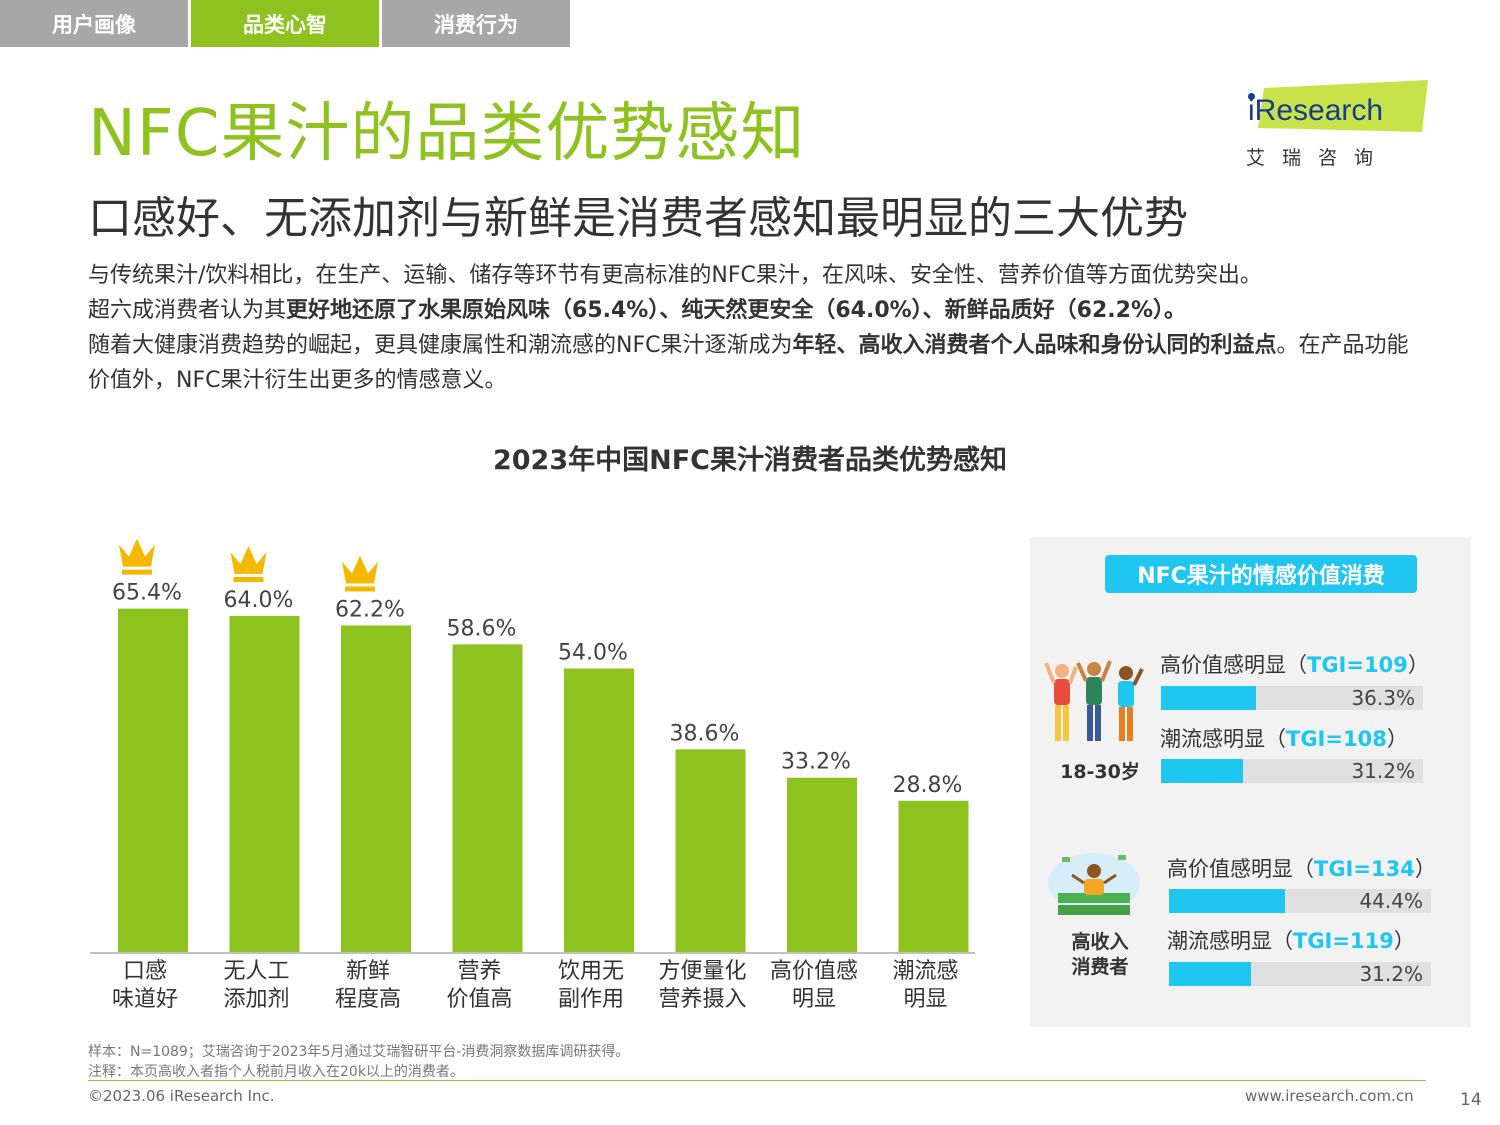 Image resolution: width=1500 pixels, height=1125 pixels. What do you see at coordinates (1292, 698) in the screenshot?
I see `metric-bar: 36.3%` at bounding box center [1292, 698].